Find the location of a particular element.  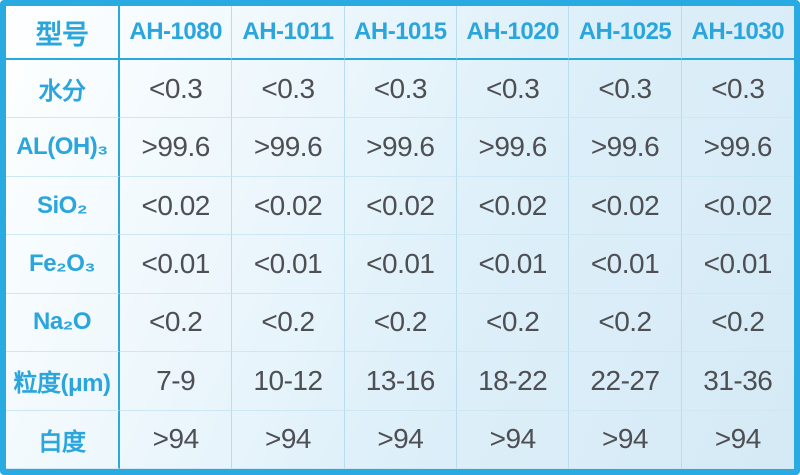

row-label-sio2: SiO₂ is located at coordinates (63, 206).